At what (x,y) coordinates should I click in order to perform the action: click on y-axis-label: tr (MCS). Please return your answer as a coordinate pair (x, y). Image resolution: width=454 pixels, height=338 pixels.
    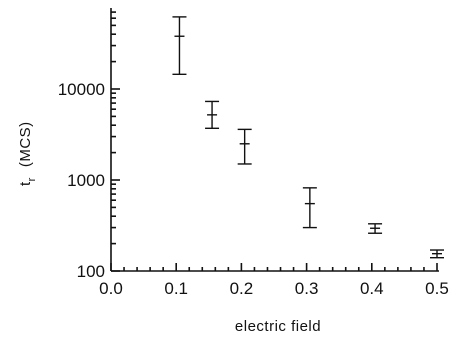
    Looking at the image, I should click on (27, 153).